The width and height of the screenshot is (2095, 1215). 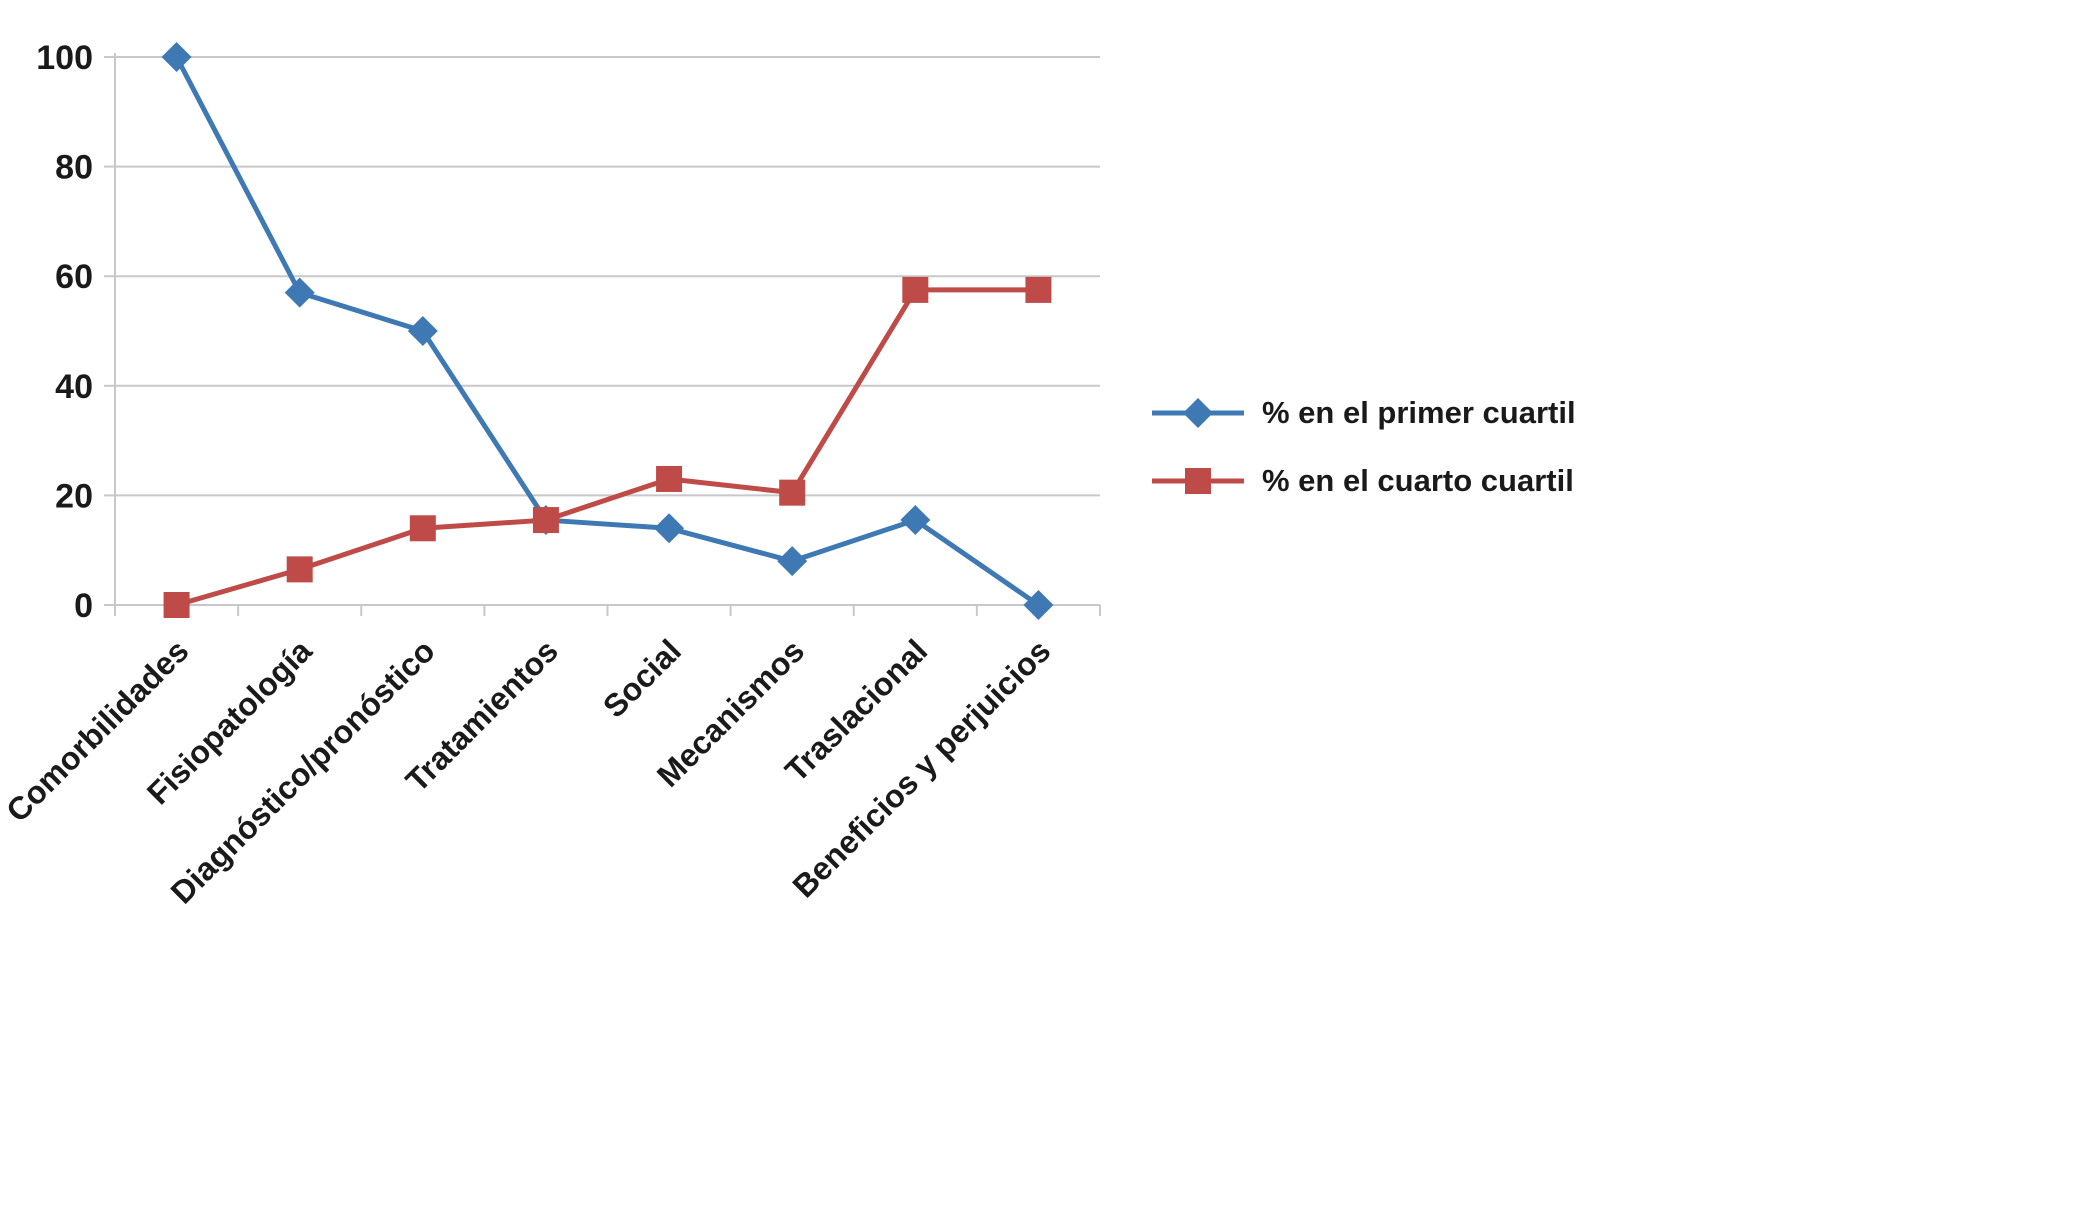 I want to click on x-category-label: Beneficios y perjuicios, so click(x=921, y=768).